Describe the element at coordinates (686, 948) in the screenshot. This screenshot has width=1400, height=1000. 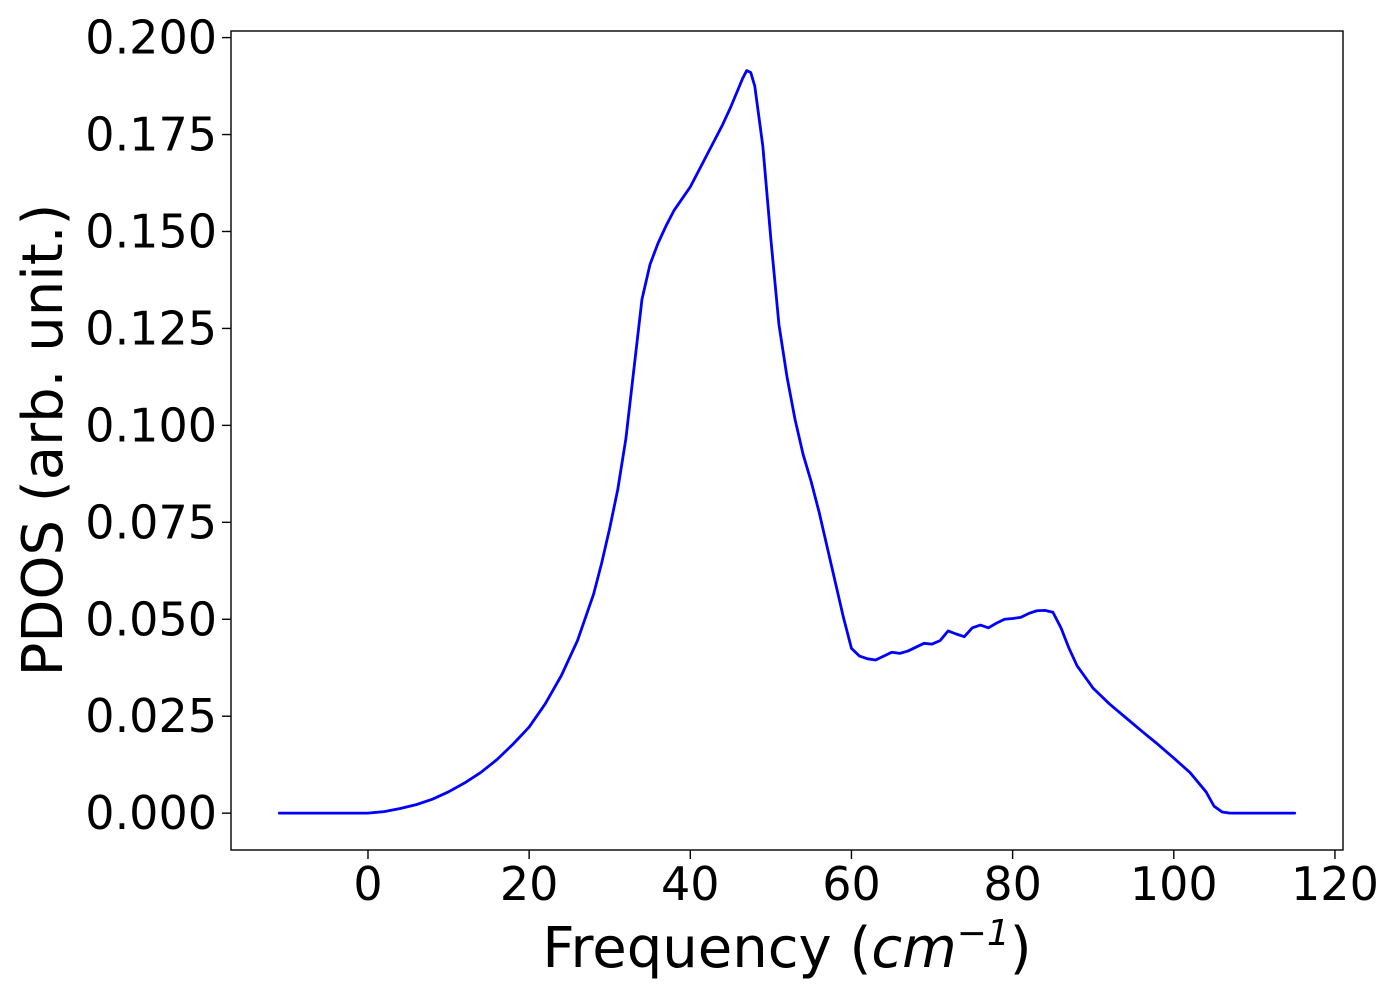
I see `x-axis-label-text: Frequency` at that location.